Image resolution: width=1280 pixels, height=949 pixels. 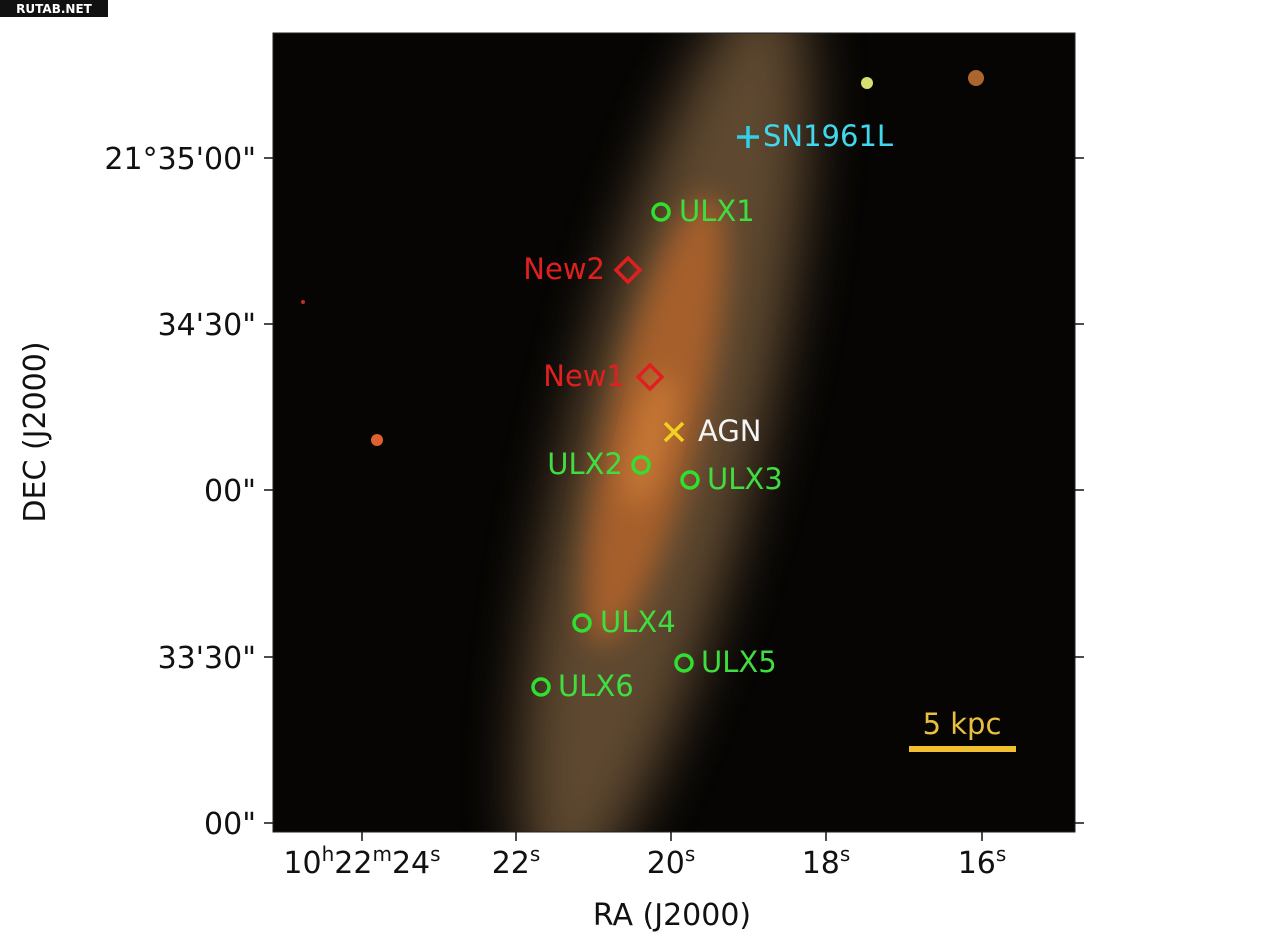 I want to click on marker-label: ULX4, so click(x=638, y=622).